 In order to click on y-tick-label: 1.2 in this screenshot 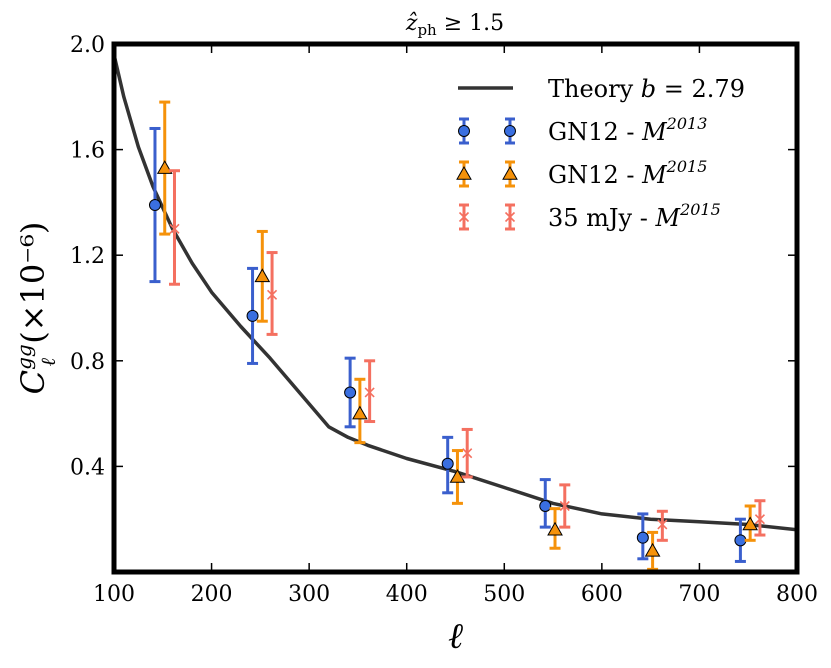, I will do `click(87, 256)`.